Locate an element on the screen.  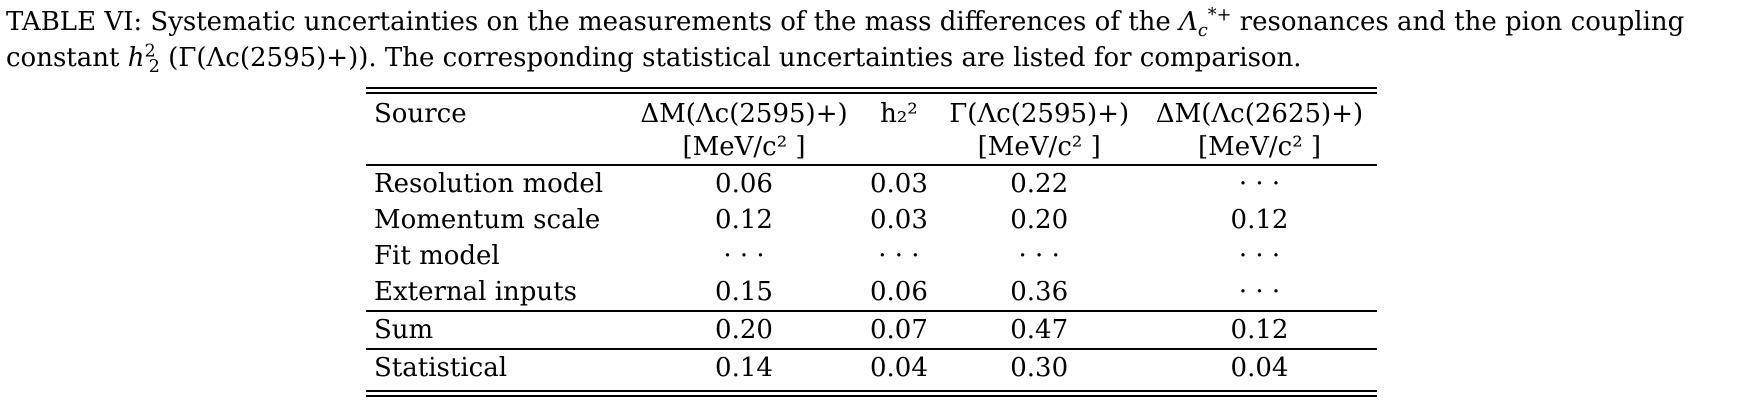
header-source-unit is located at coordinates (496, 148).